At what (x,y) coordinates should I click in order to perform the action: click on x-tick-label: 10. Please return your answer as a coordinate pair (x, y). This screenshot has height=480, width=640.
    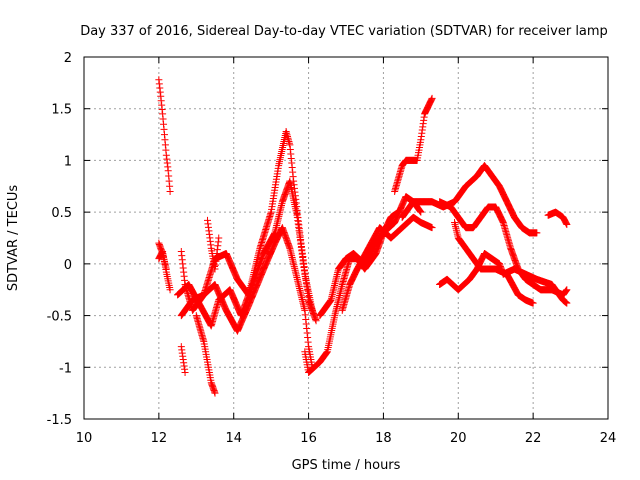
    Looking at the image, I should click on (84, 438).